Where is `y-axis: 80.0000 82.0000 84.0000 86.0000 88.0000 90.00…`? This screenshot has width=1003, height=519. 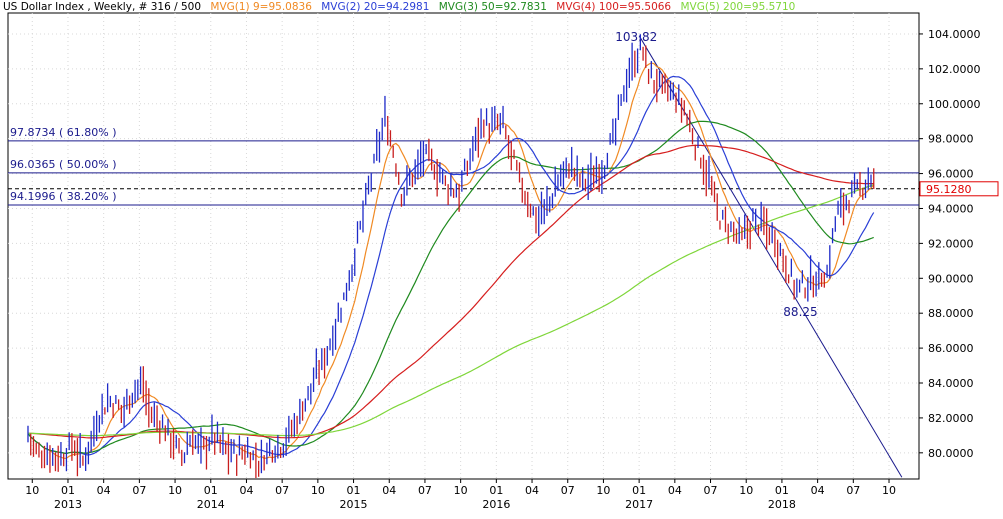
y-axis: 80.0000 82.0000 84.0000 86.0000 88.0000 90.00… is located at coordinates (950, 244).